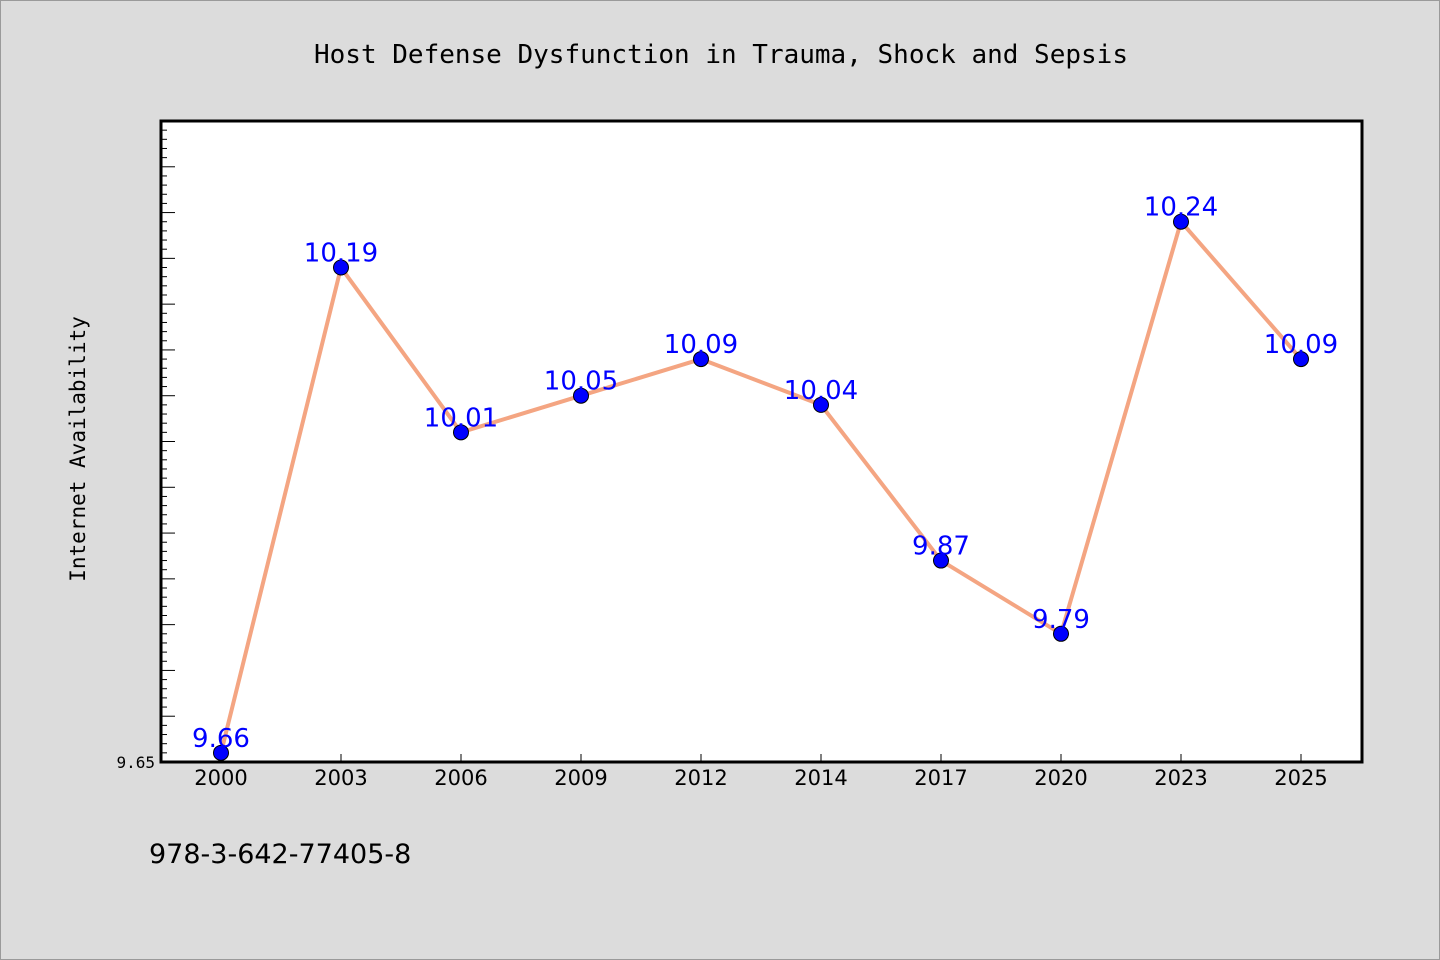  What do you see at coordinates (1060, 778) in the screenshot?
I see `x-tick-label: 2020` at bounding box center [1060, 778].